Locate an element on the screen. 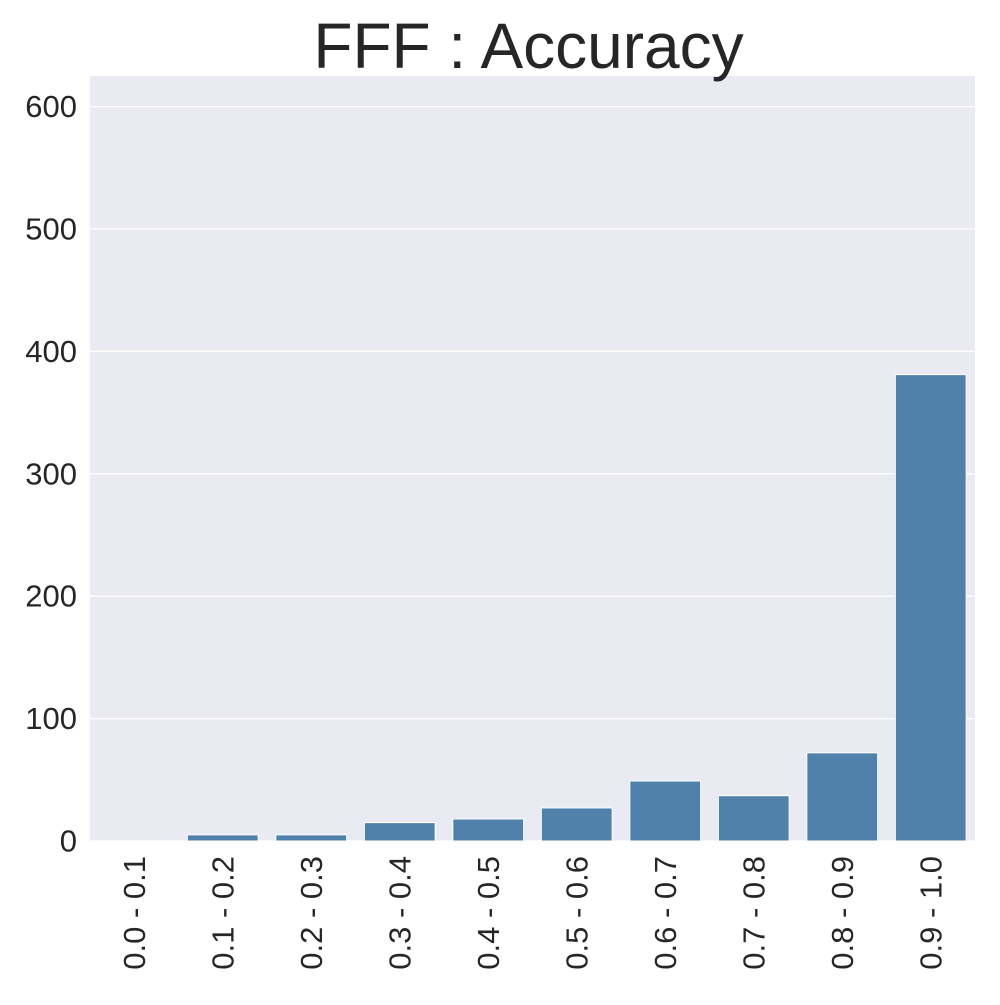 This screenshot has height=1005, width=1000. y-tick-label: 400 is located at coordinates (51, 351).